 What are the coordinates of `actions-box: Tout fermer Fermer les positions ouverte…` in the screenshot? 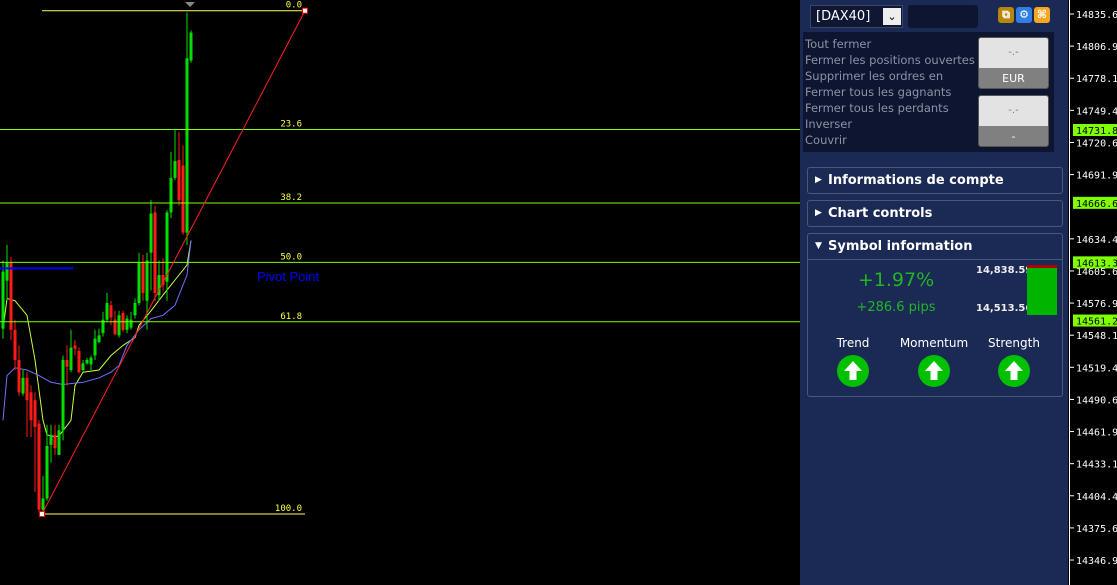 It's located at (928, 92).